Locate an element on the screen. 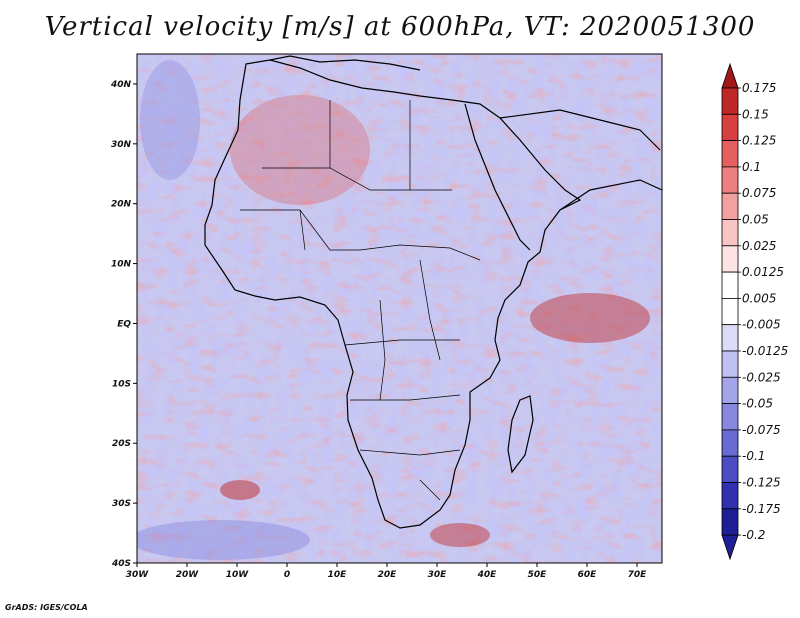 The image size is (800, 618). lon-tick-label: 0 is located at coordinates (287, 575).